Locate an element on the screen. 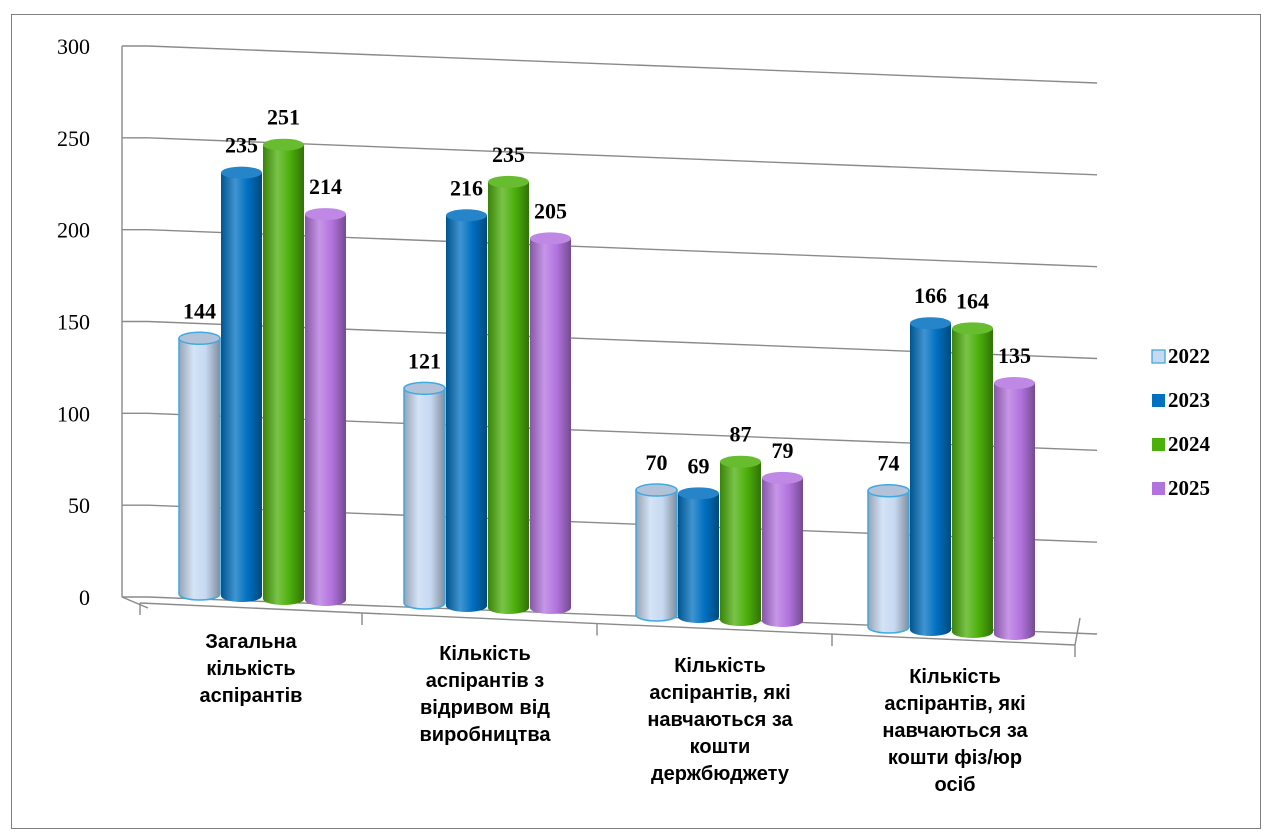 The image size is (1273, 834). legend-label: 2024 is located at coordinates (1189, 444).